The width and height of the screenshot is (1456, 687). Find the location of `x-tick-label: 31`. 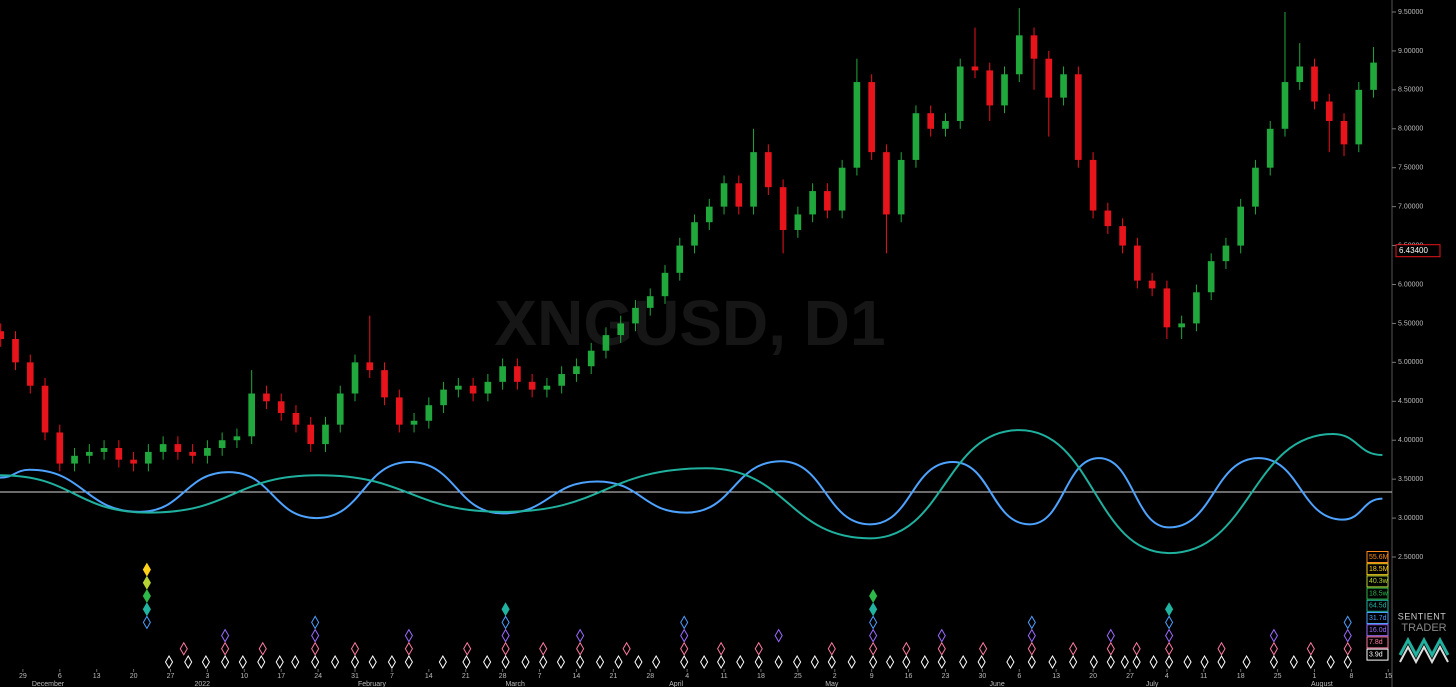

x-tick-label: 31 is located at coordinates (355, 676).